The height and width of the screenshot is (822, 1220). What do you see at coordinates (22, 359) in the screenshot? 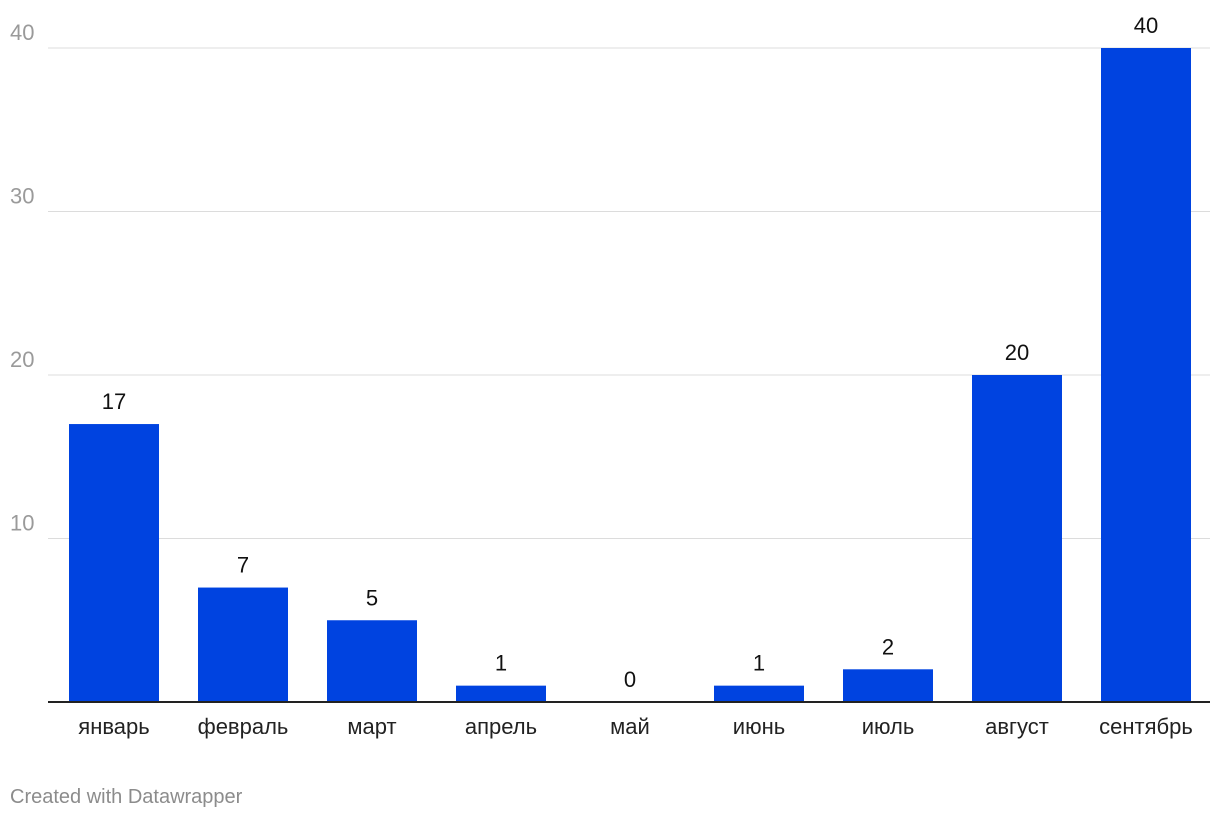
I see `y-tick-label: 20` at bounding box center [22, 359].